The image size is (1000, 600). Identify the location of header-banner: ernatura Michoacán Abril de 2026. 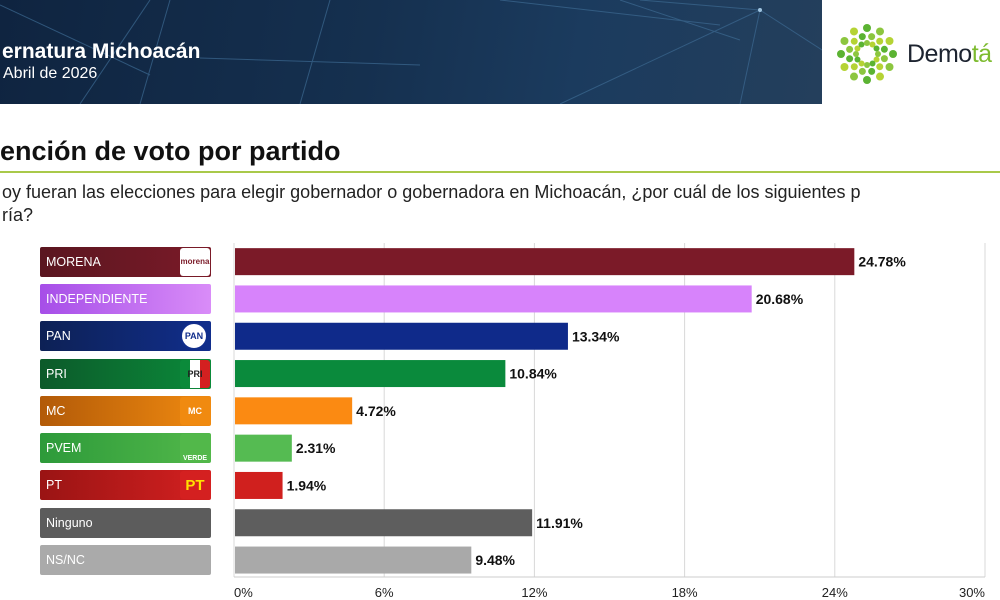
(411, 52).